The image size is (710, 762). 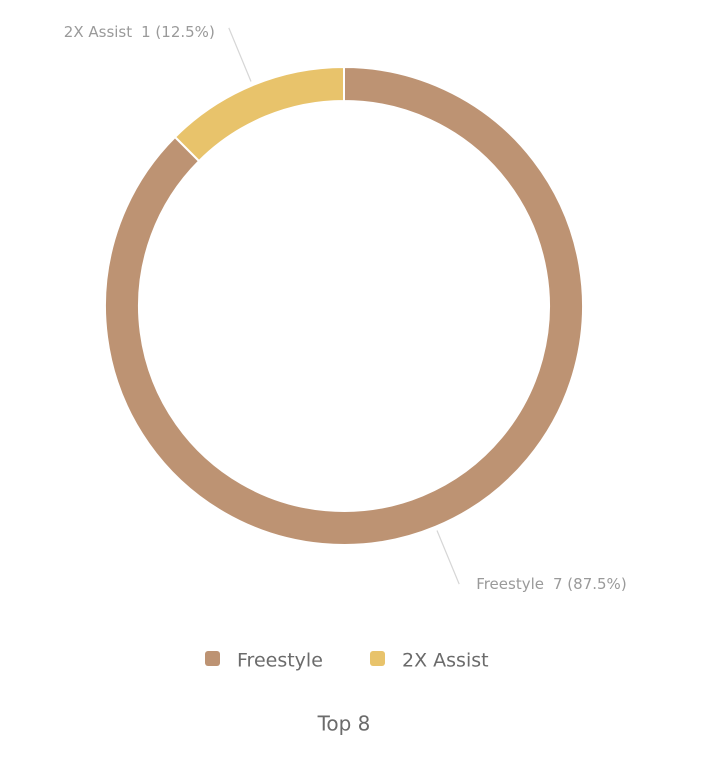 What do you see at coordinates (551, 584) in the screenshot?
I see `data-label: Freestyle 7 (87.5%)` at bounding box center [551, 584].